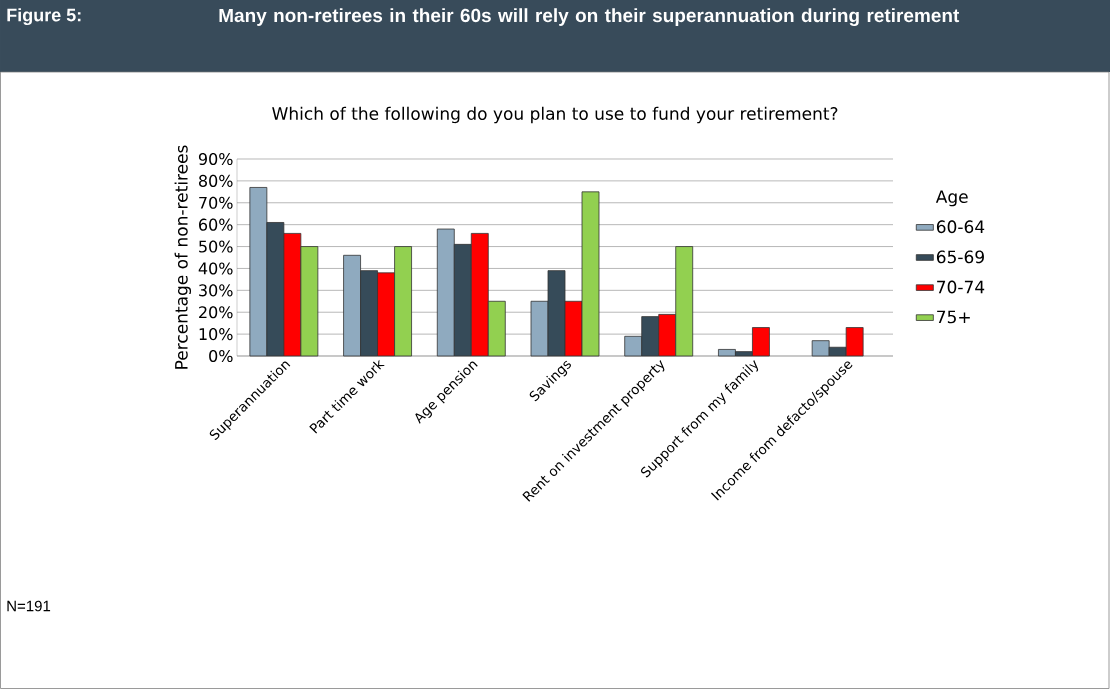  What do you see at coordinates (216, 290) in the screenshot?
I see `y-tick-label: 30%` at bounding box center [216, 290].